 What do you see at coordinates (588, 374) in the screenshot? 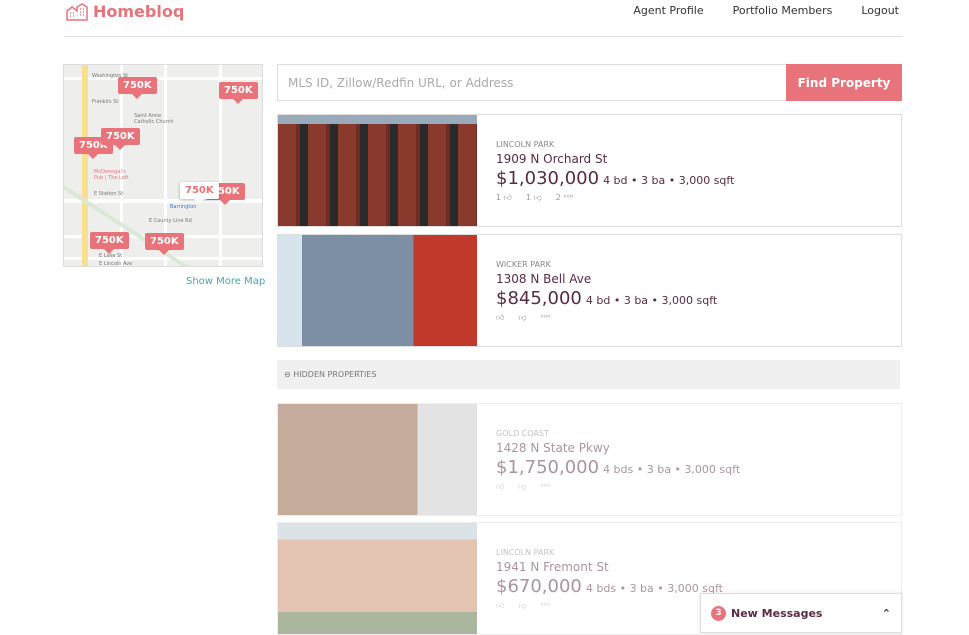
I see `hidden-properties-toggle: ⊖ HIDDEN PROPERTIES` at bounding box center [588, 374].